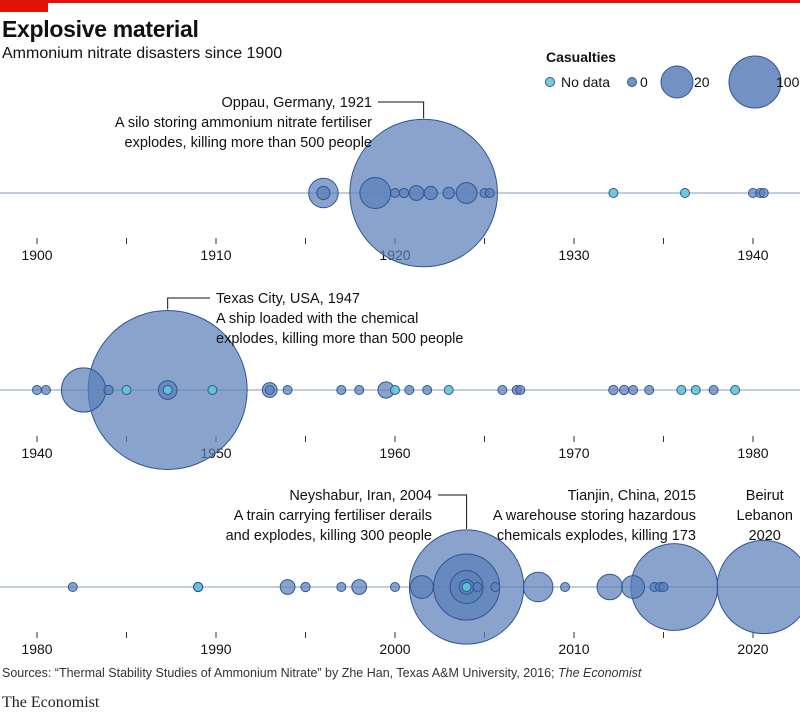 Image resolution: width=800 pixels, height=714 pixels. I want to click on legend-label: 20, so click(702, 82).